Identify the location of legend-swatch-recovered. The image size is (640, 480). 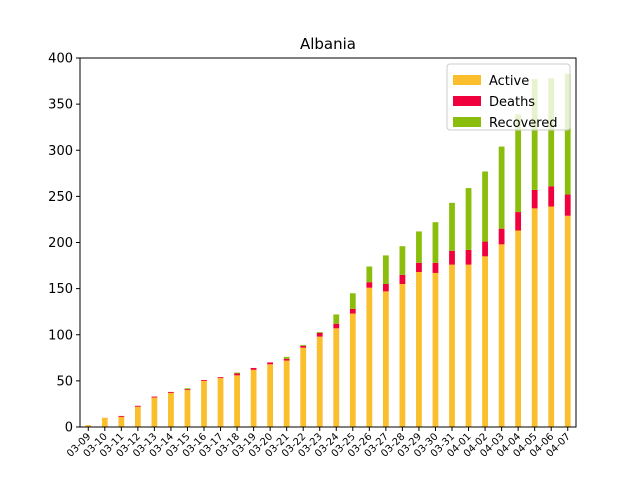
(467, 122).